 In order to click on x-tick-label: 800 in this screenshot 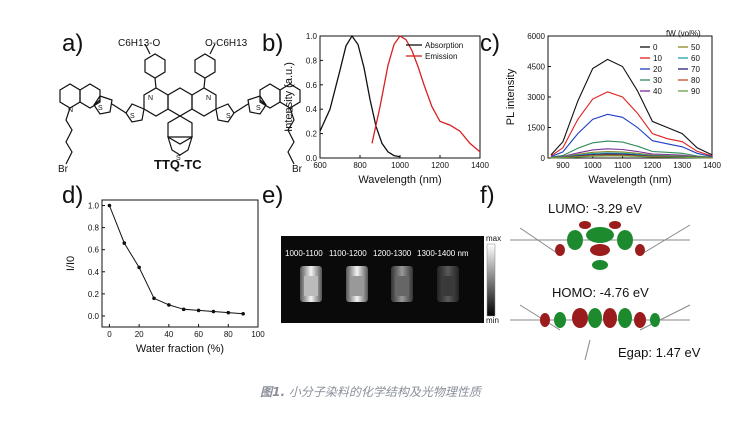, I will do `click(360, 165)`.